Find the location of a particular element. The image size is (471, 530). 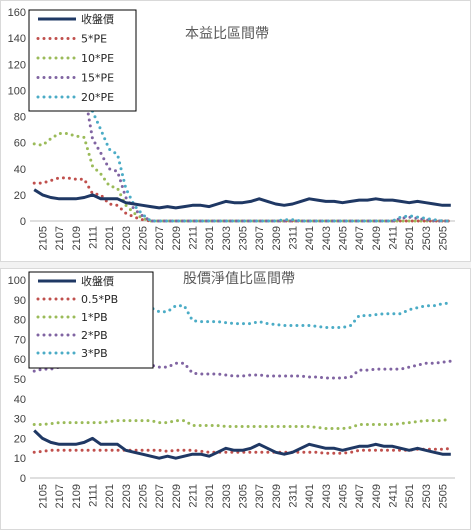

pe-x-tick-label: 2503 is located at coordinates (427, 238).